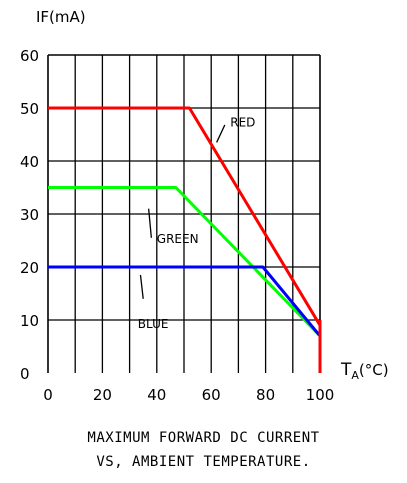  Describe the element at coordinates (156, 395) in the screenshot. I see `x-tick-label-40: 40` at that location.